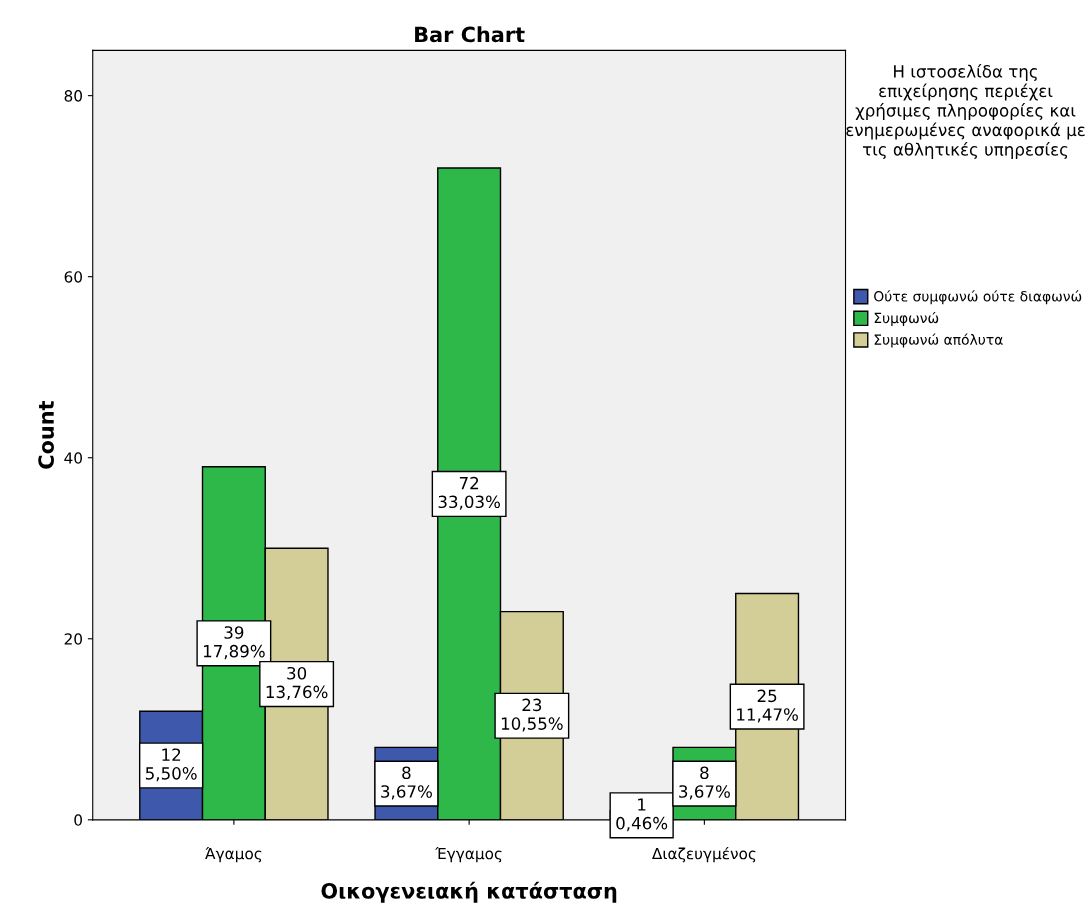 The width and height of the screenshot is (1091, 916). What do you see at coordinates (73, 458) in the screenshot?
I see `y-tick-label: 40` at bounding box center [73, 458].